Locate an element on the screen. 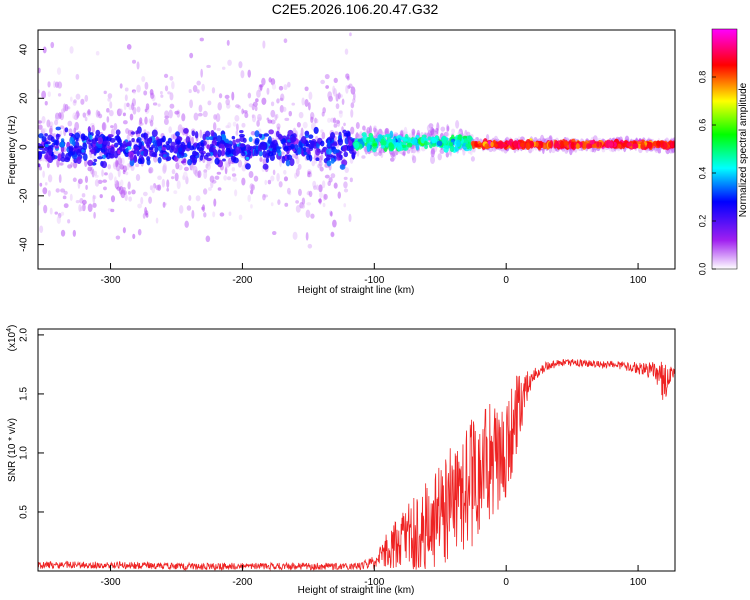 This screenshot has width=750, height=600. colorbar-tick-label: 0.2 is located at coordinates (702, 221).